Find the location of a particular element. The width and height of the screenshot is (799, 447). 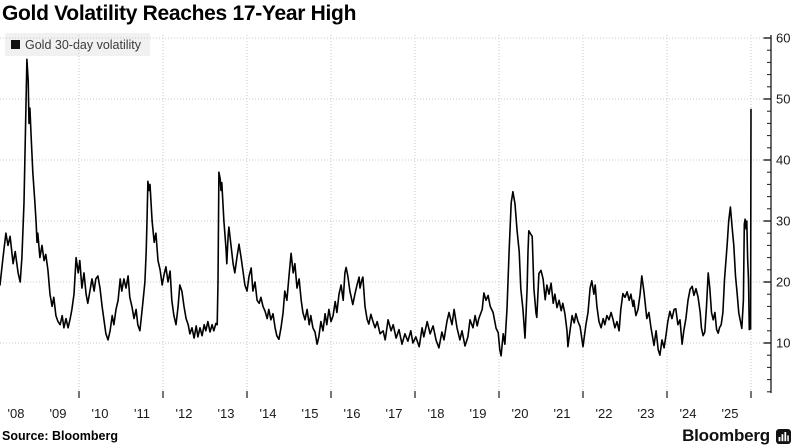

x-year-label: '11 is located at coordinates (142, 413).